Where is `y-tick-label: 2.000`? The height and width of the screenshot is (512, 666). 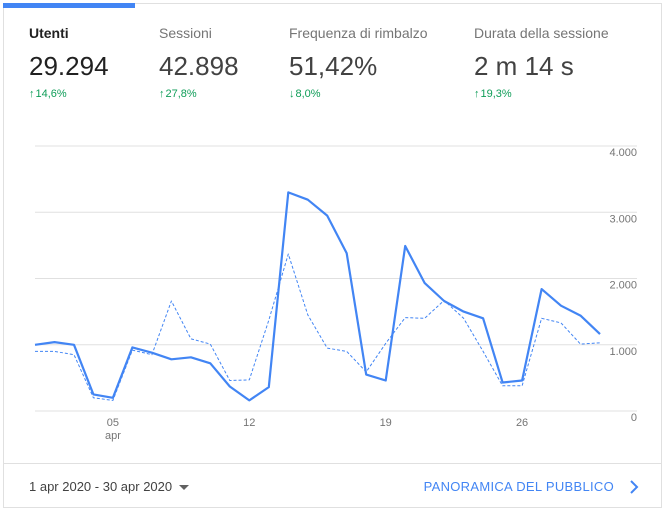 y-tick-label: 2.000 is located at coordinates (623, 286).